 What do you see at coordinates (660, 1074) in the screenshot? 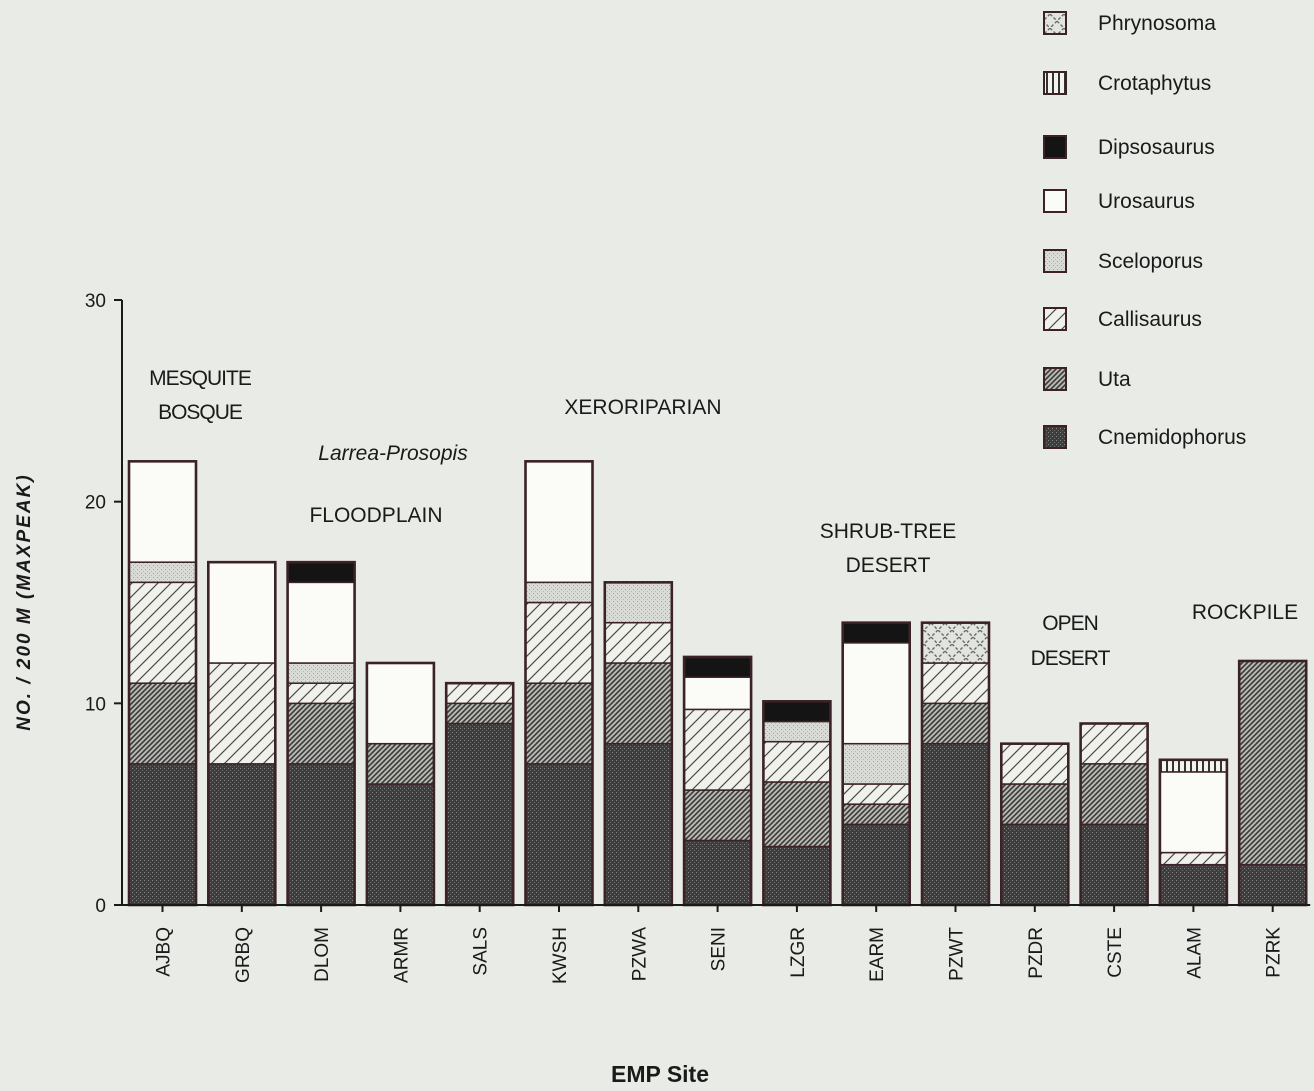
I see `x-axis-label: EMP Site` at bounding box center [660, 1074].